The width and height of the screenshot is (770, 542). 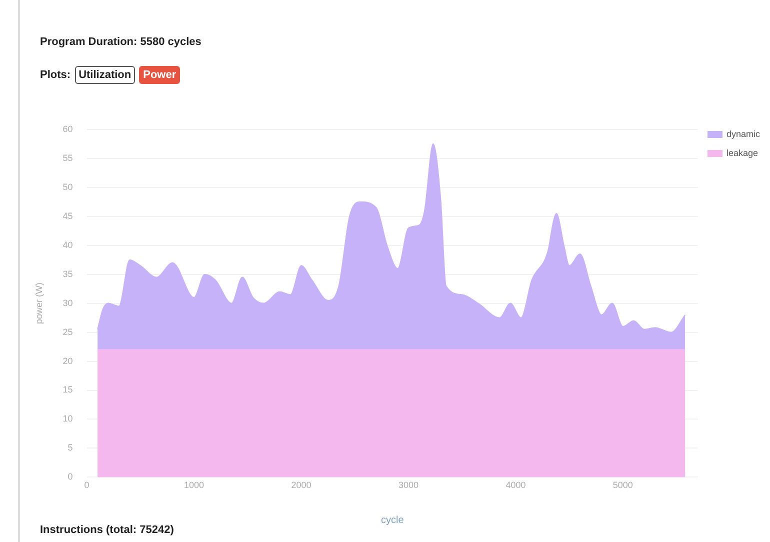 What do you see at coordinates (301, 485) in the screenshot?
I see `x-tick-label: 2000` at bounding box center [301, 485].